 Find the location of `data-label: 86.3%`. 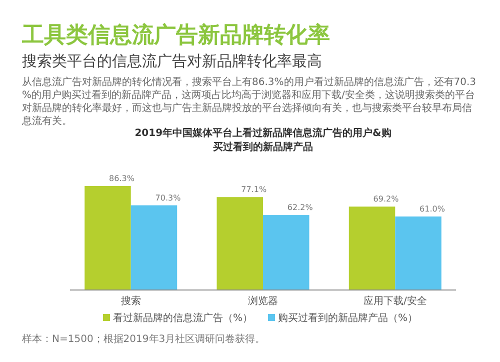

data-label: 86.3% is located at coordinates (122, 178).